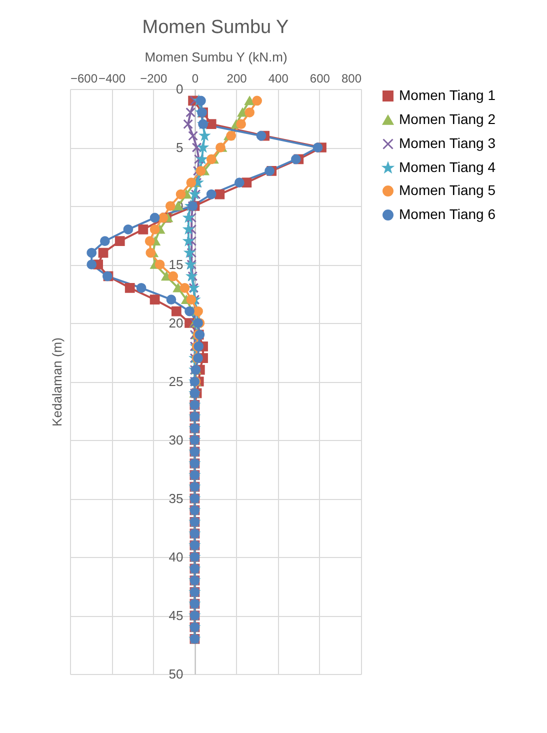  What do you see at coordinates (278, 79) in the screenshot?
I see `x-tick-label: 400` at bounding box center [278, 79].